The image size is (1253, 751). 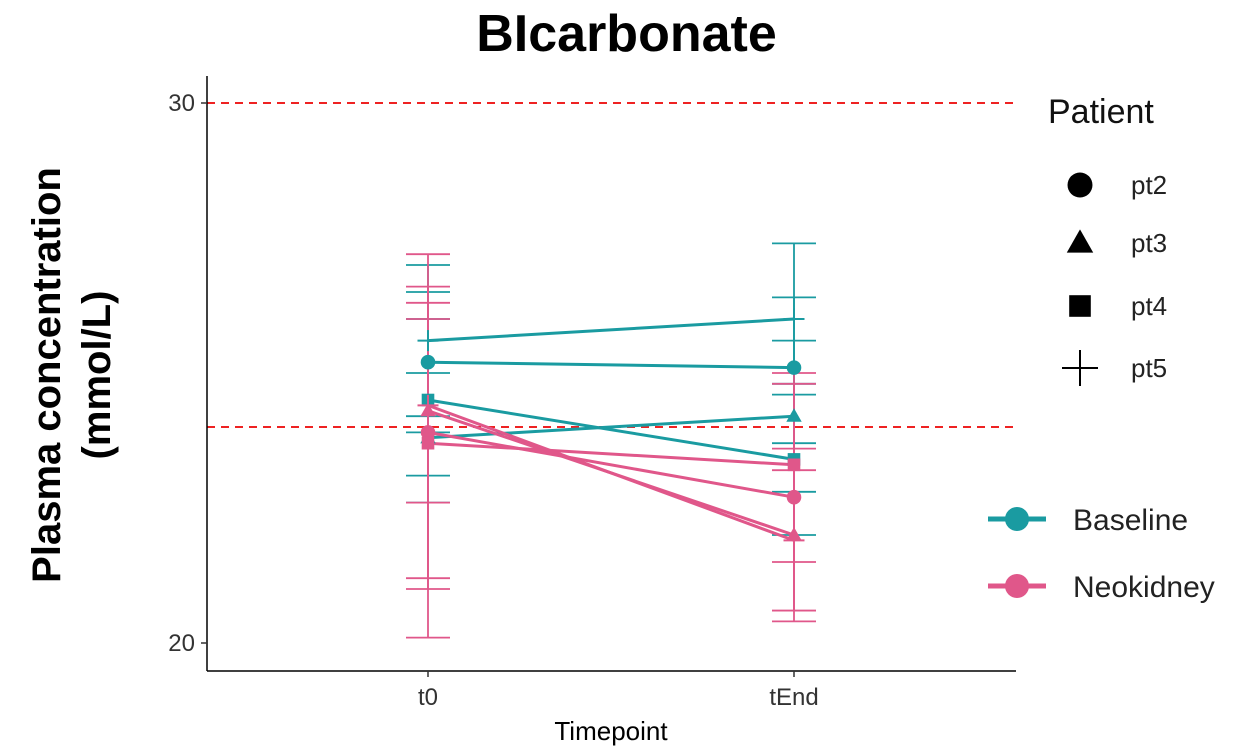 I want to click on series-neokidney-pt4-line, so click(x=611, y=454).